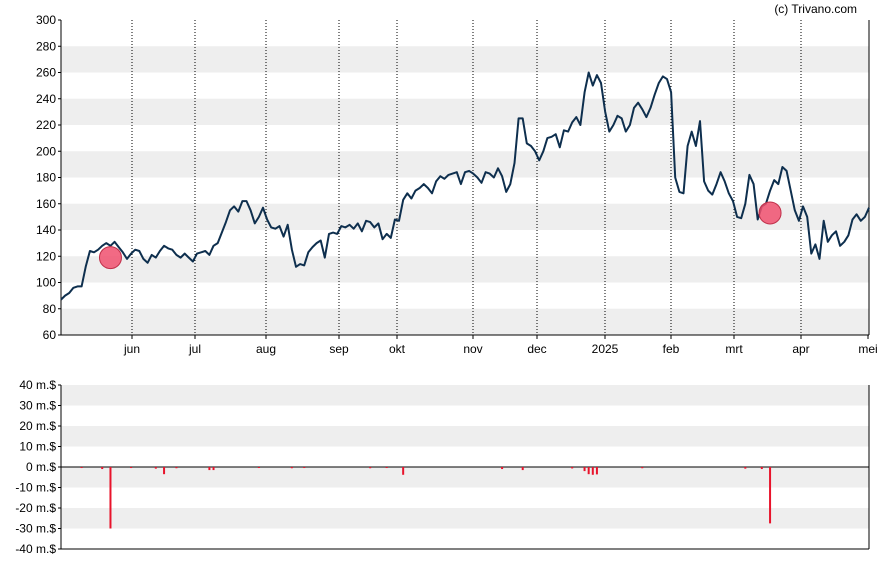  Describe the element at coordinates (266, 349) in the screenshot. I see `price-x-tick-label: aug` at that location.